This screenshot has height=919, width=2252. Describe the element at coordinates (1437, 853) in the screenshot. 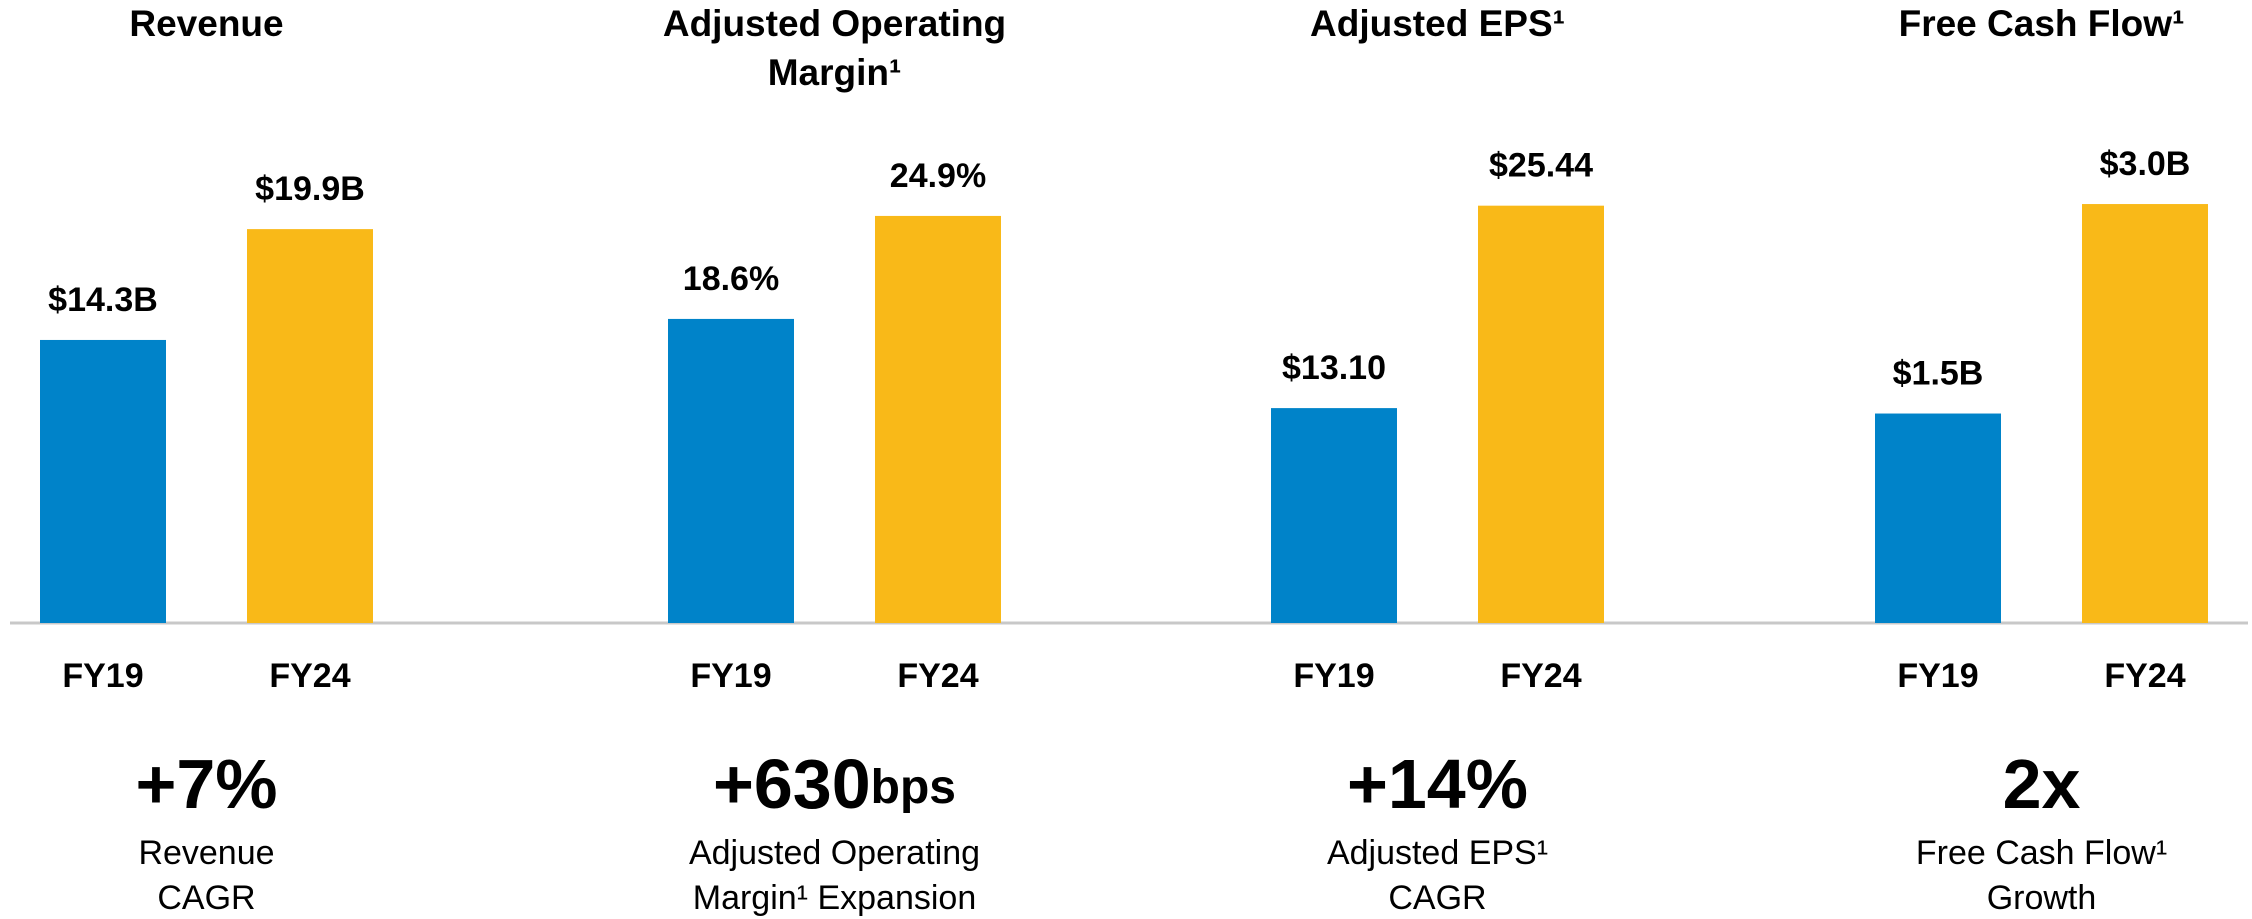

I see `caption: Adjusted EPS¹` at that location.